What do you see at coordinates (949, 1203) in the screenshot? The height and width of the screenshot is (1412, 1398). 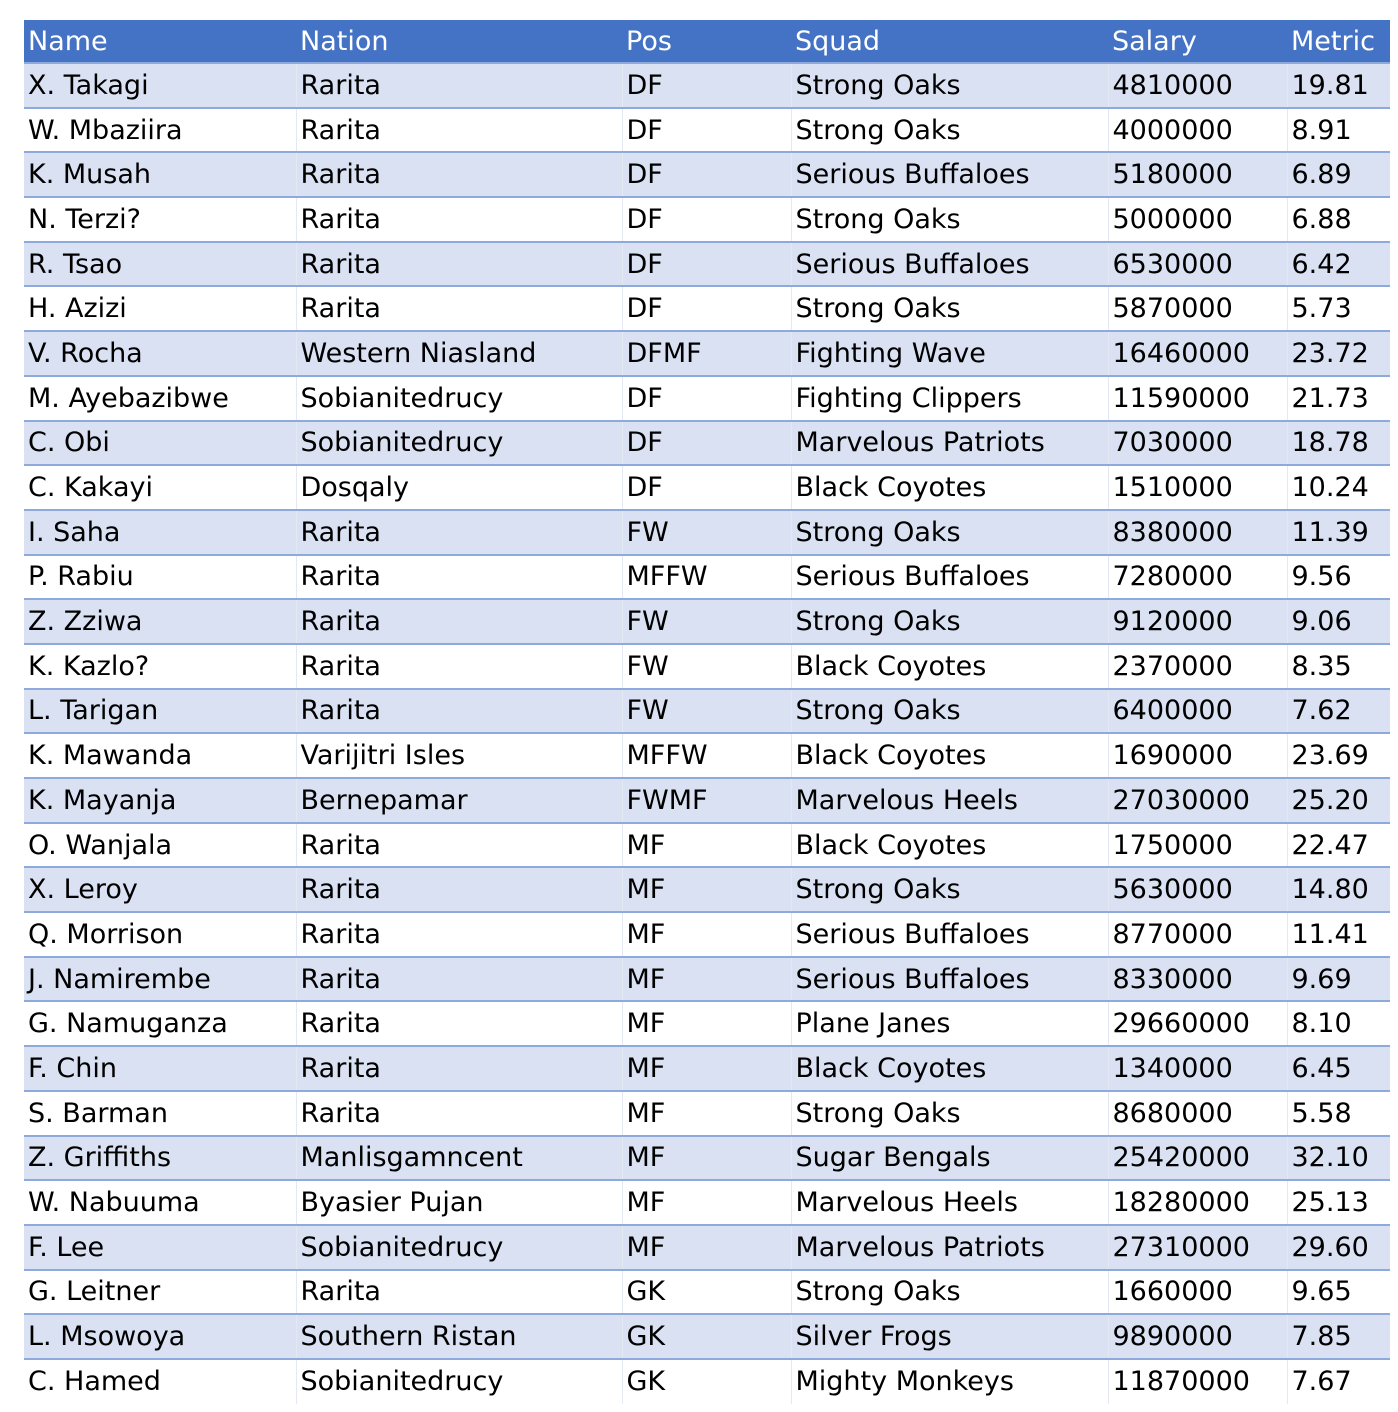 I see `squad-cell: Marvelous Heels` at bounding box center [949, 1203].